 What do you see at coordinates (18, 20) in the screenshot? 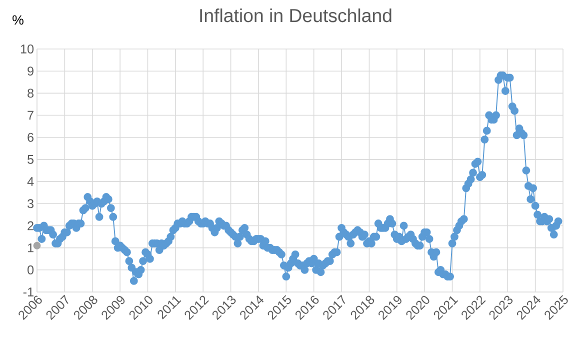
I see `y-axis-title: %` at bounding box center [18, 20].